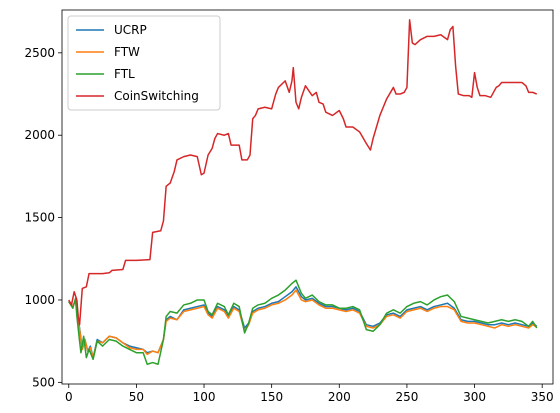 The width and height of the screenshot is (560, 413). What do you see at coordinates (204, 397) in the screenshot?
I see `x-tick-label: 100` at bounding box center [204, 397].